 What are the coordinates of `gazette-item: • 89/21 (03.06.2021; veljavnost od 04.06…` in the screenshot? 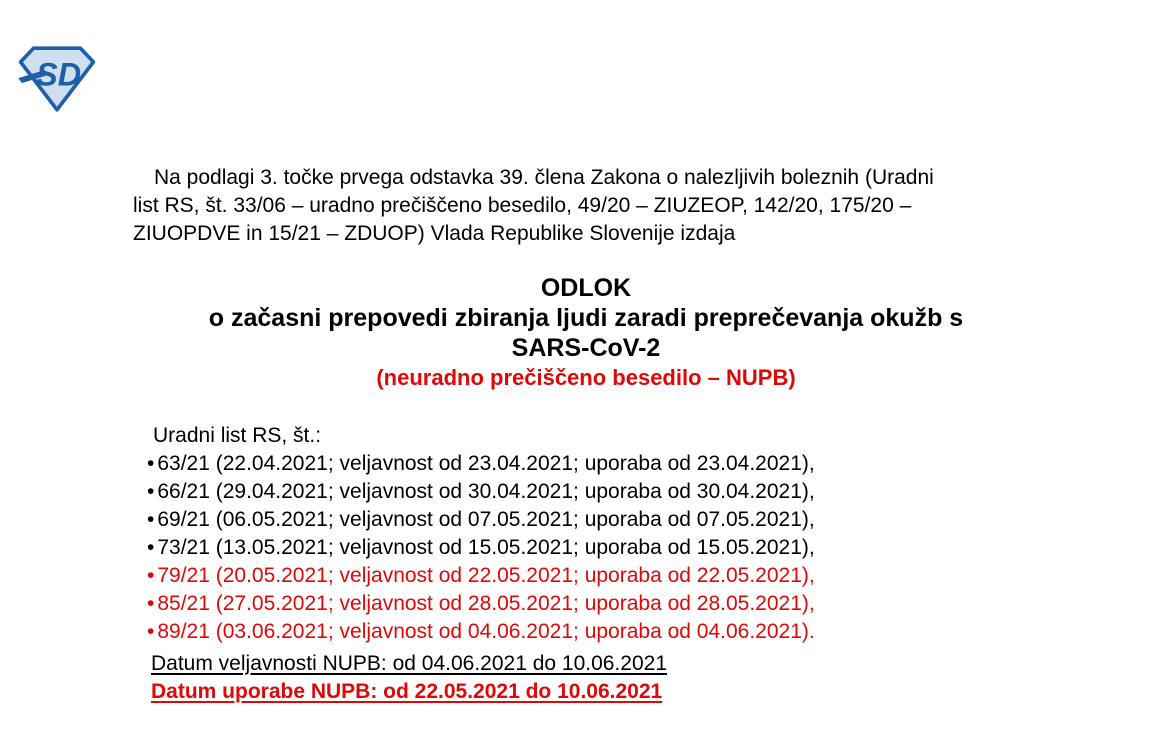 It's located at (481, 632).